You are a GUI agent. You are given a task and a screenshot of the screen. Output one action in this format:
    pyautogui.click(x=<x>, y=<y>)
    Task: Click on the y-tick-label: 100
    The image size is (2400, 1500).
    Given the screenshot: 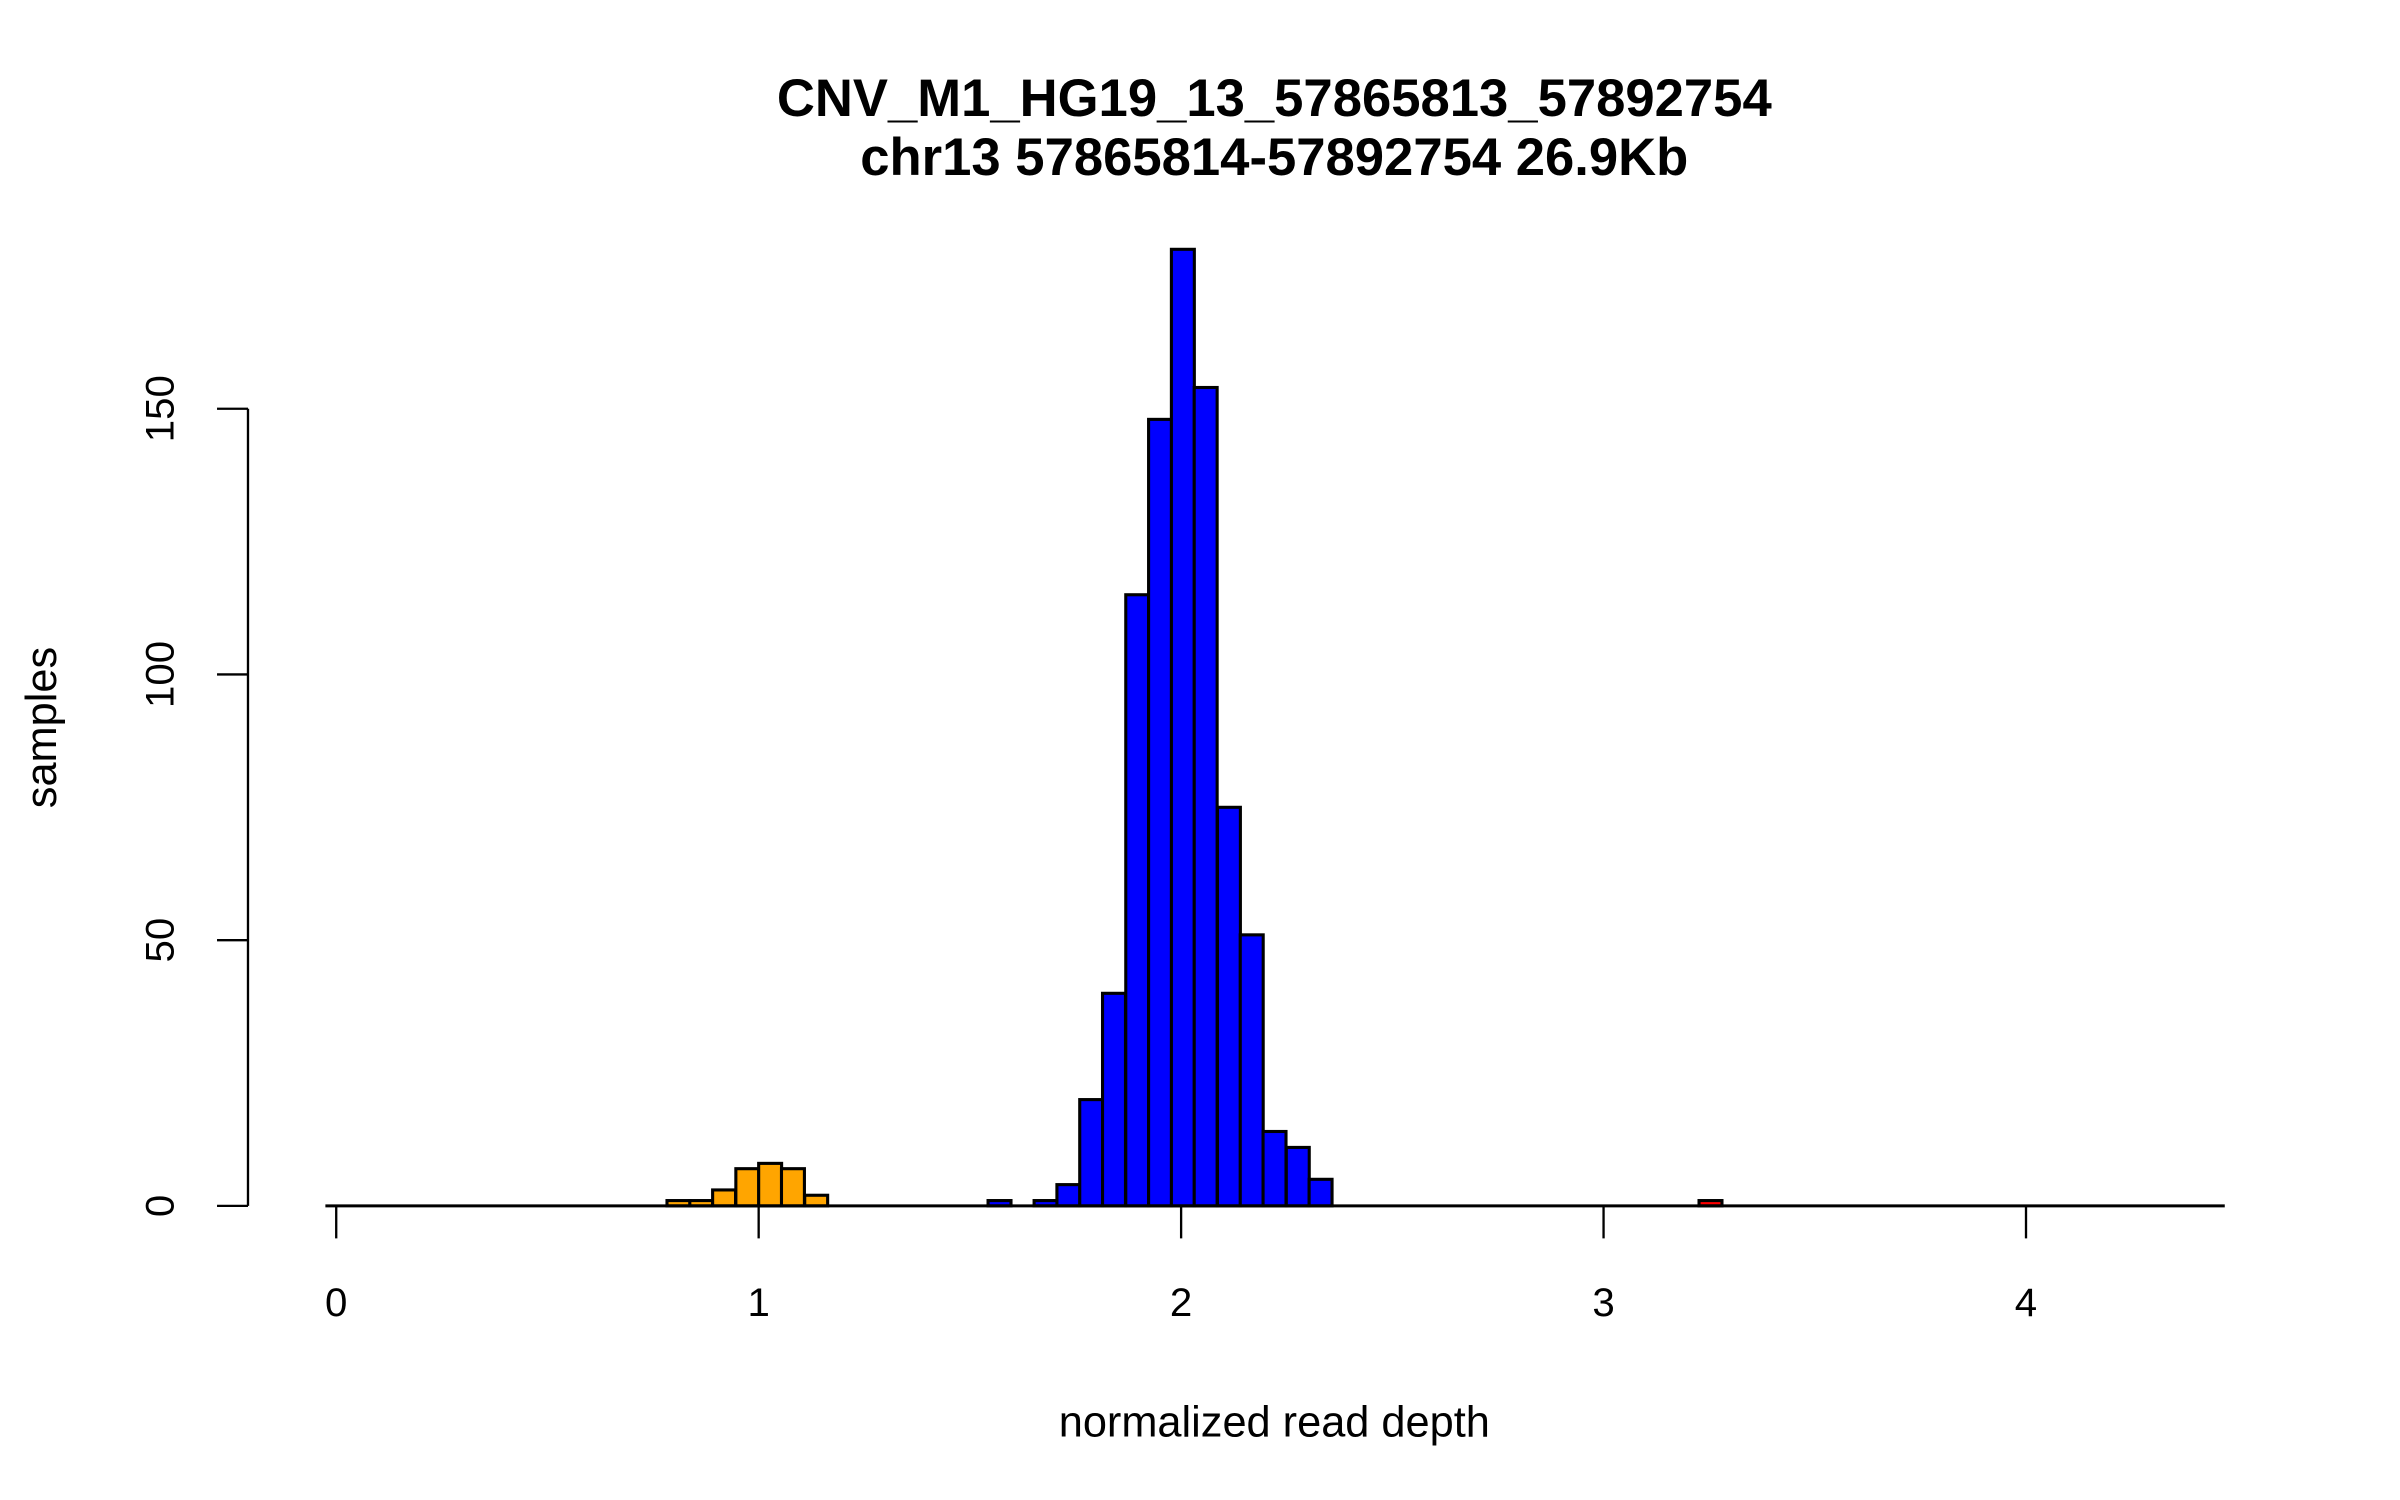 What is the action you would take?
    pyautogui.click(x=160, y=674)
    